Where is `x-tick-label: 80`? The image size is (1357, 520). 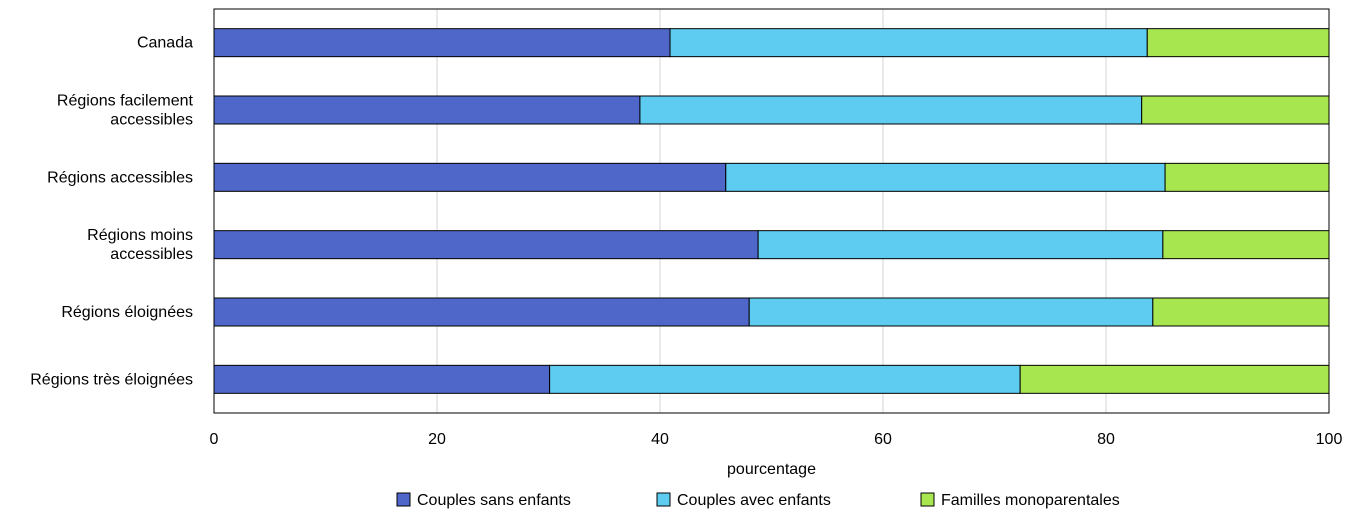 x-tick-label: 80 is located at coordinates (1106, 439).